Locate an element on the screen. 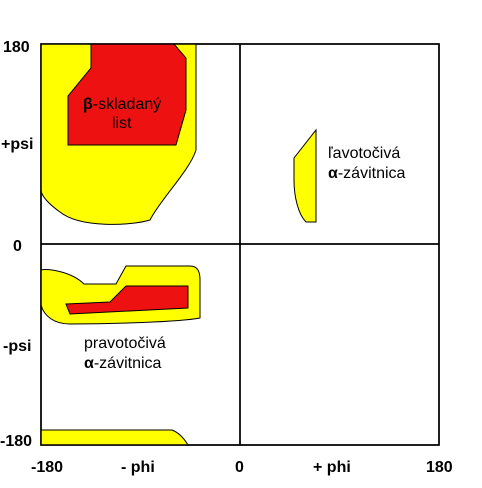 This screenshot has height=488, width=482. right-helix-label-rest: -závitnica is located at coordinates (128, 363).